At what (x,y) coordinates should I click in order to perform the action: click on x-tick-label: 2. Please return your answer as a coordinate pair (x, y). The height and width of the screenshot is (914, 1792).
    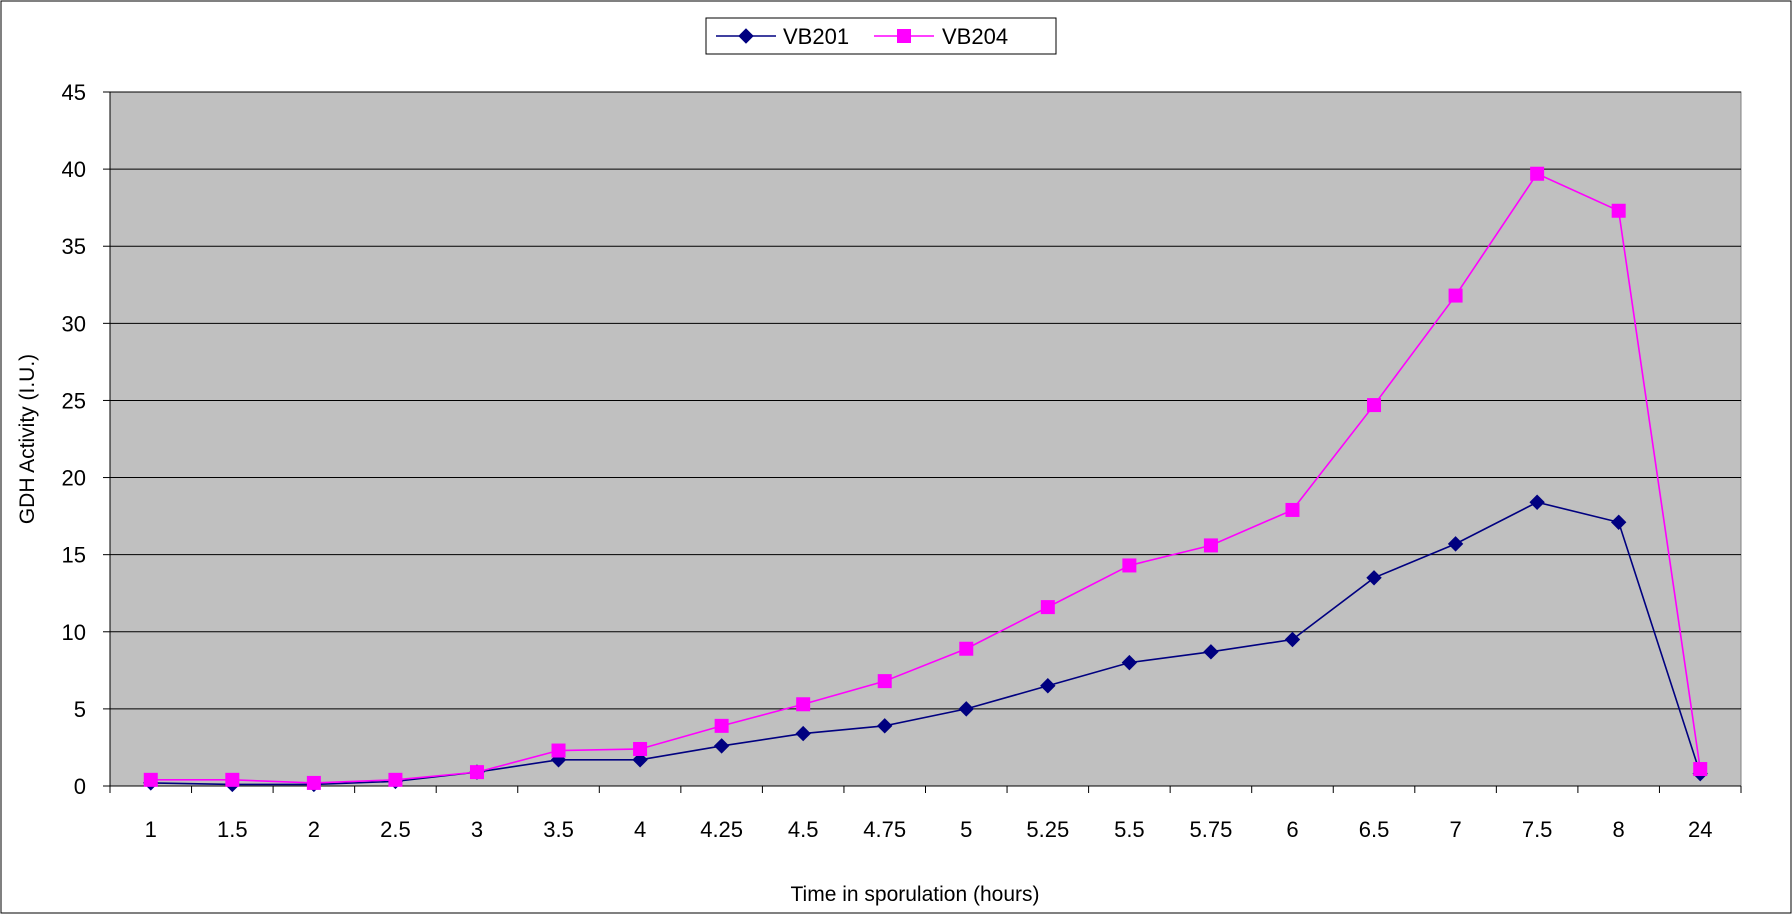
    Looking at the image, I should click on (314, 829).